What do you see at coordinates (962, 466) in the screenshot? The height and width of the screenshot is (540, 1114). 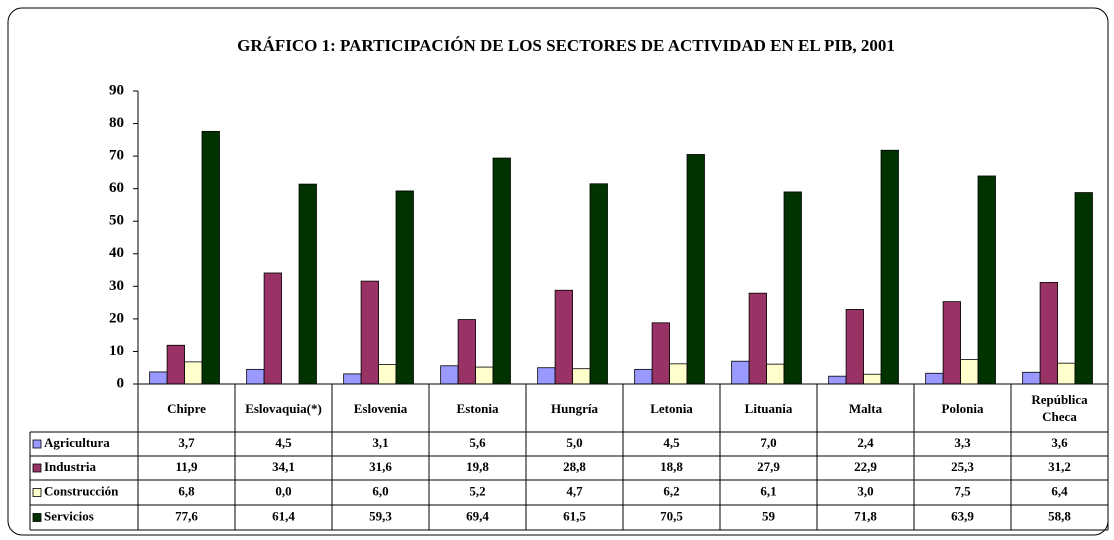 I see `table-value: 25,3` at bounding box center [962, 466].